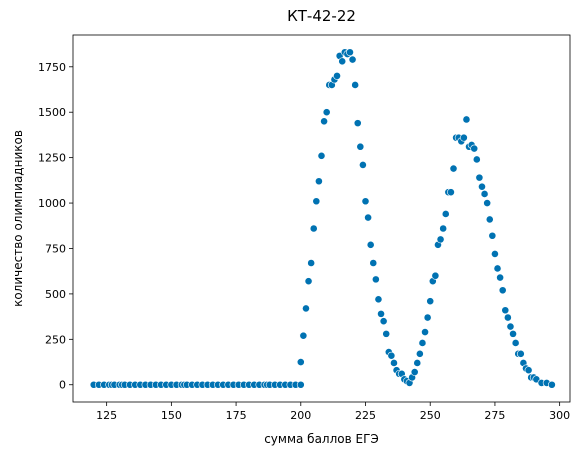  Describe the element at coordinates (236, 415) in the screenshot. I see `x-tick-label: 175` at that location.